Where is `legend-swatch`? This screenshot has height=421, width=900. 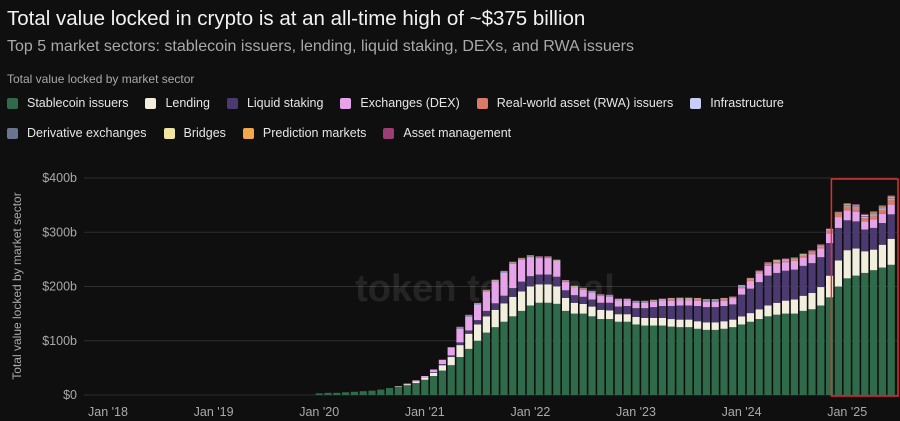 legend-swatch is located at coordinates (12, 103).